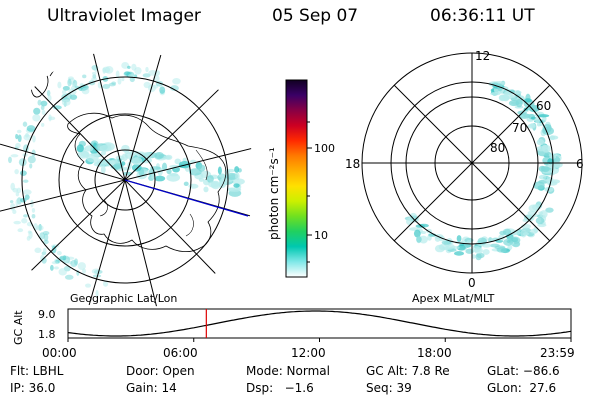  I want to click on alt-xtick-1800: 18:00, so click(434, 353).